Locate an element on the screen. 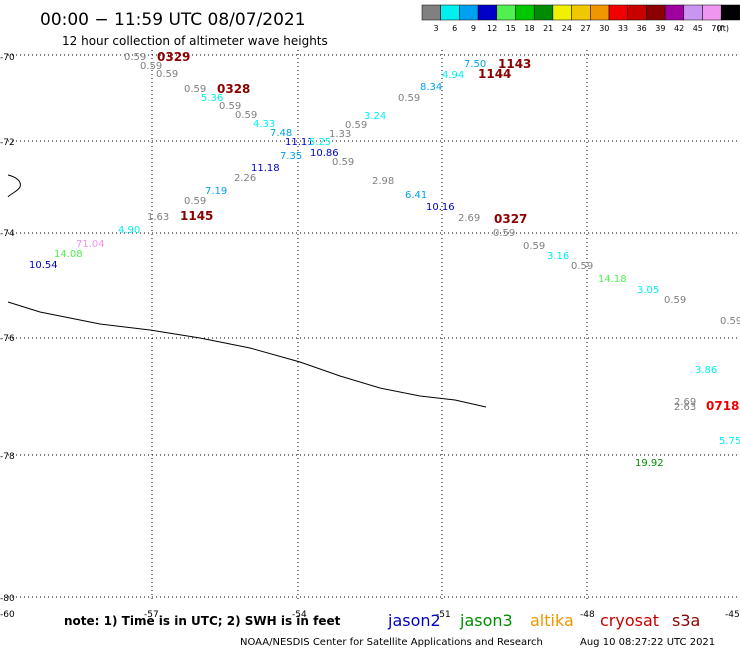  y-tick-label: -78 is located at coordinates (7, 457).